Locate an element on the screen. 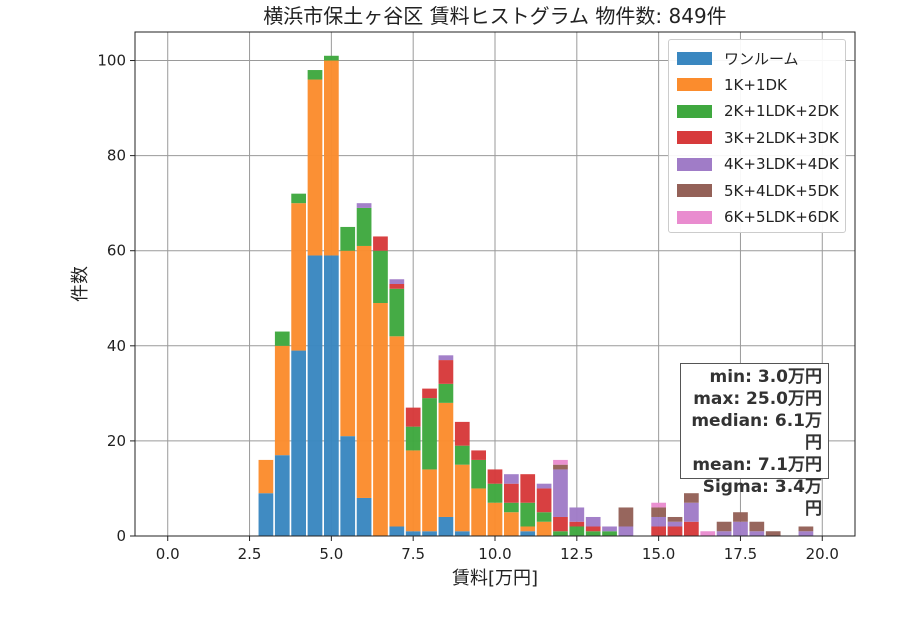 The height and width of the screenshot is (634, 900). y-axis-label: 件数 is located at coordinates (80, 284).